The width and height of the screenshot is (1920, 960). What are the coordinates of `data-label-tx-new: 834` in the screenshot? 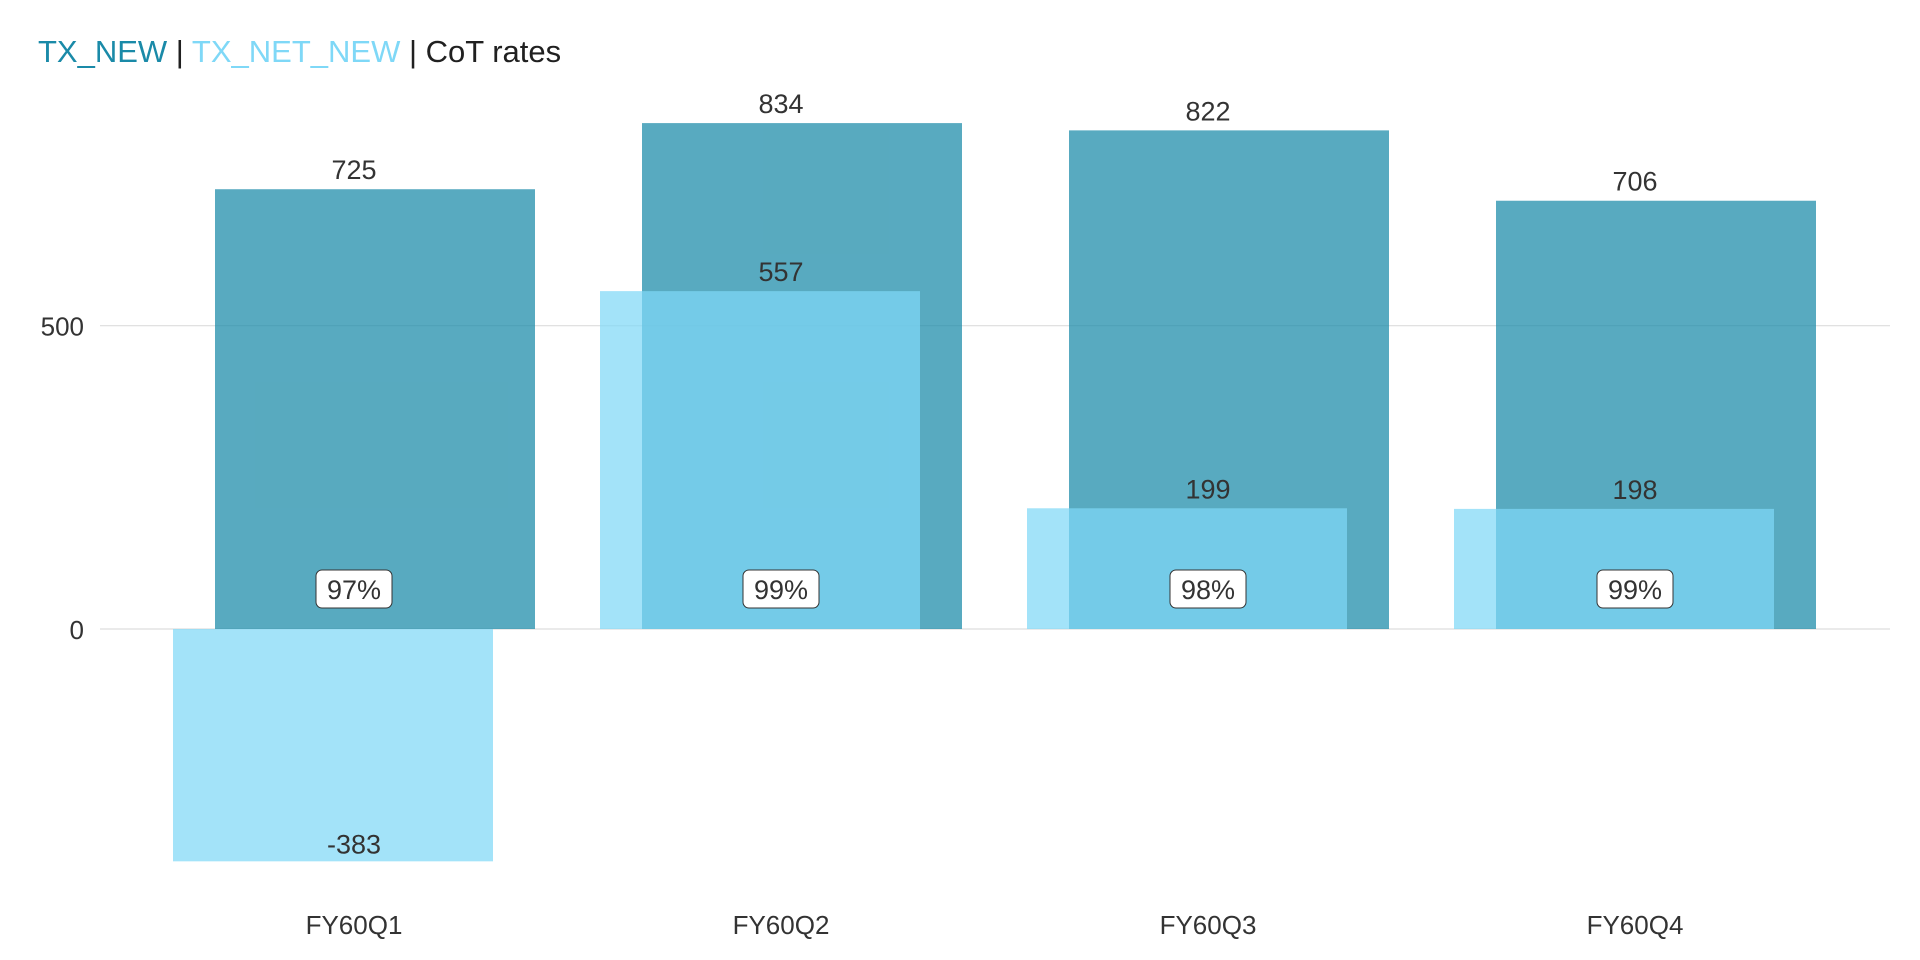 It's located at (780, 104).